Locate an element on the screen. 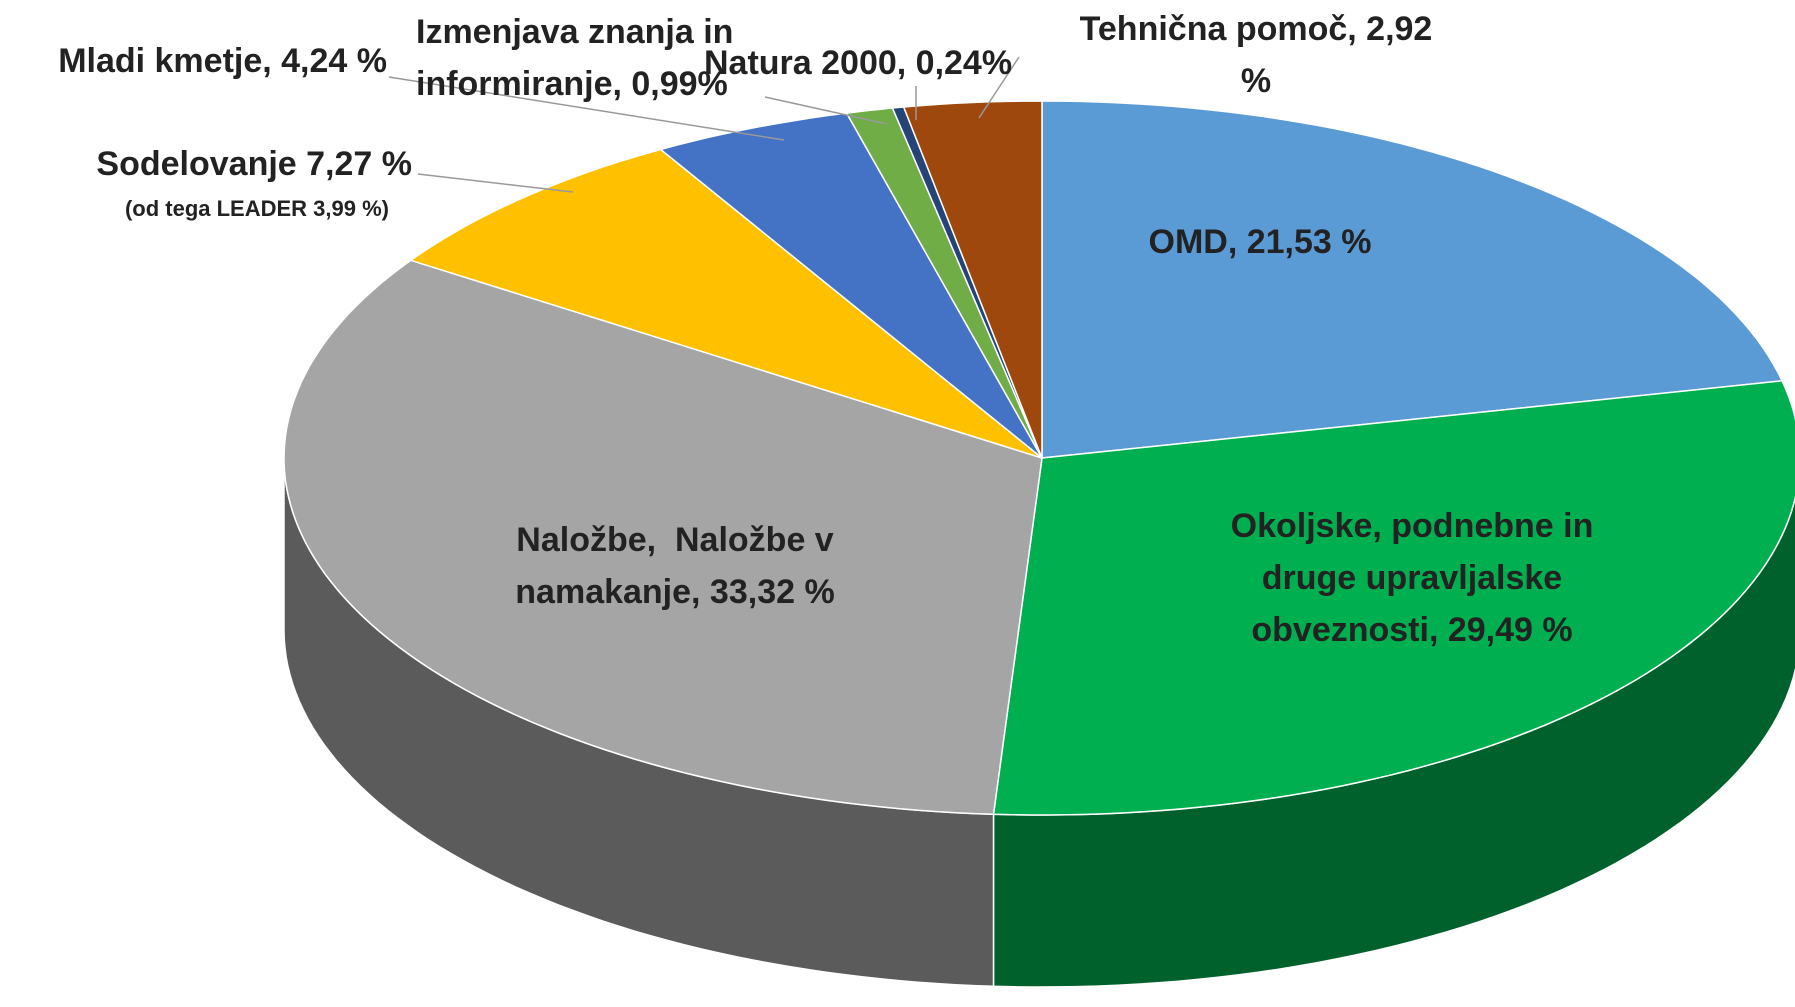 The height and width of the screenshot is (1007, 1795). label-line: Mladi kmetje, 4,24 % is located at coordinates (222, 61).